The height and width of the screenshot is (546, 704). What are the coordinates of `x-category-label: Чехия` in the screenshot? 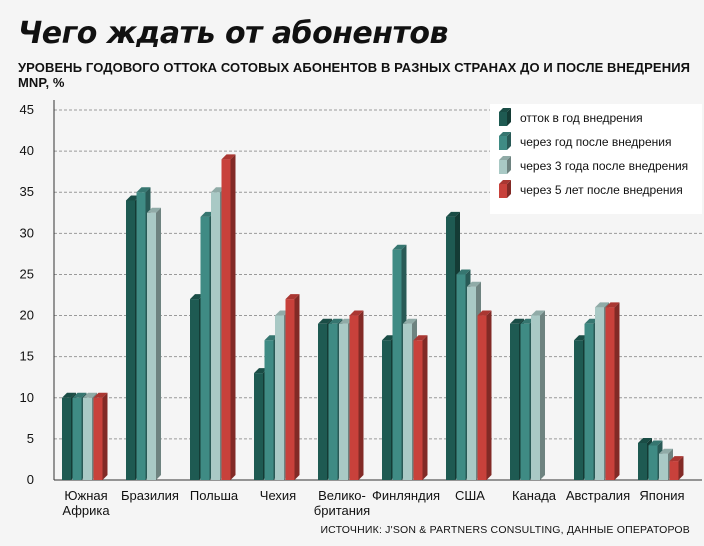 It's located at (278, 495).